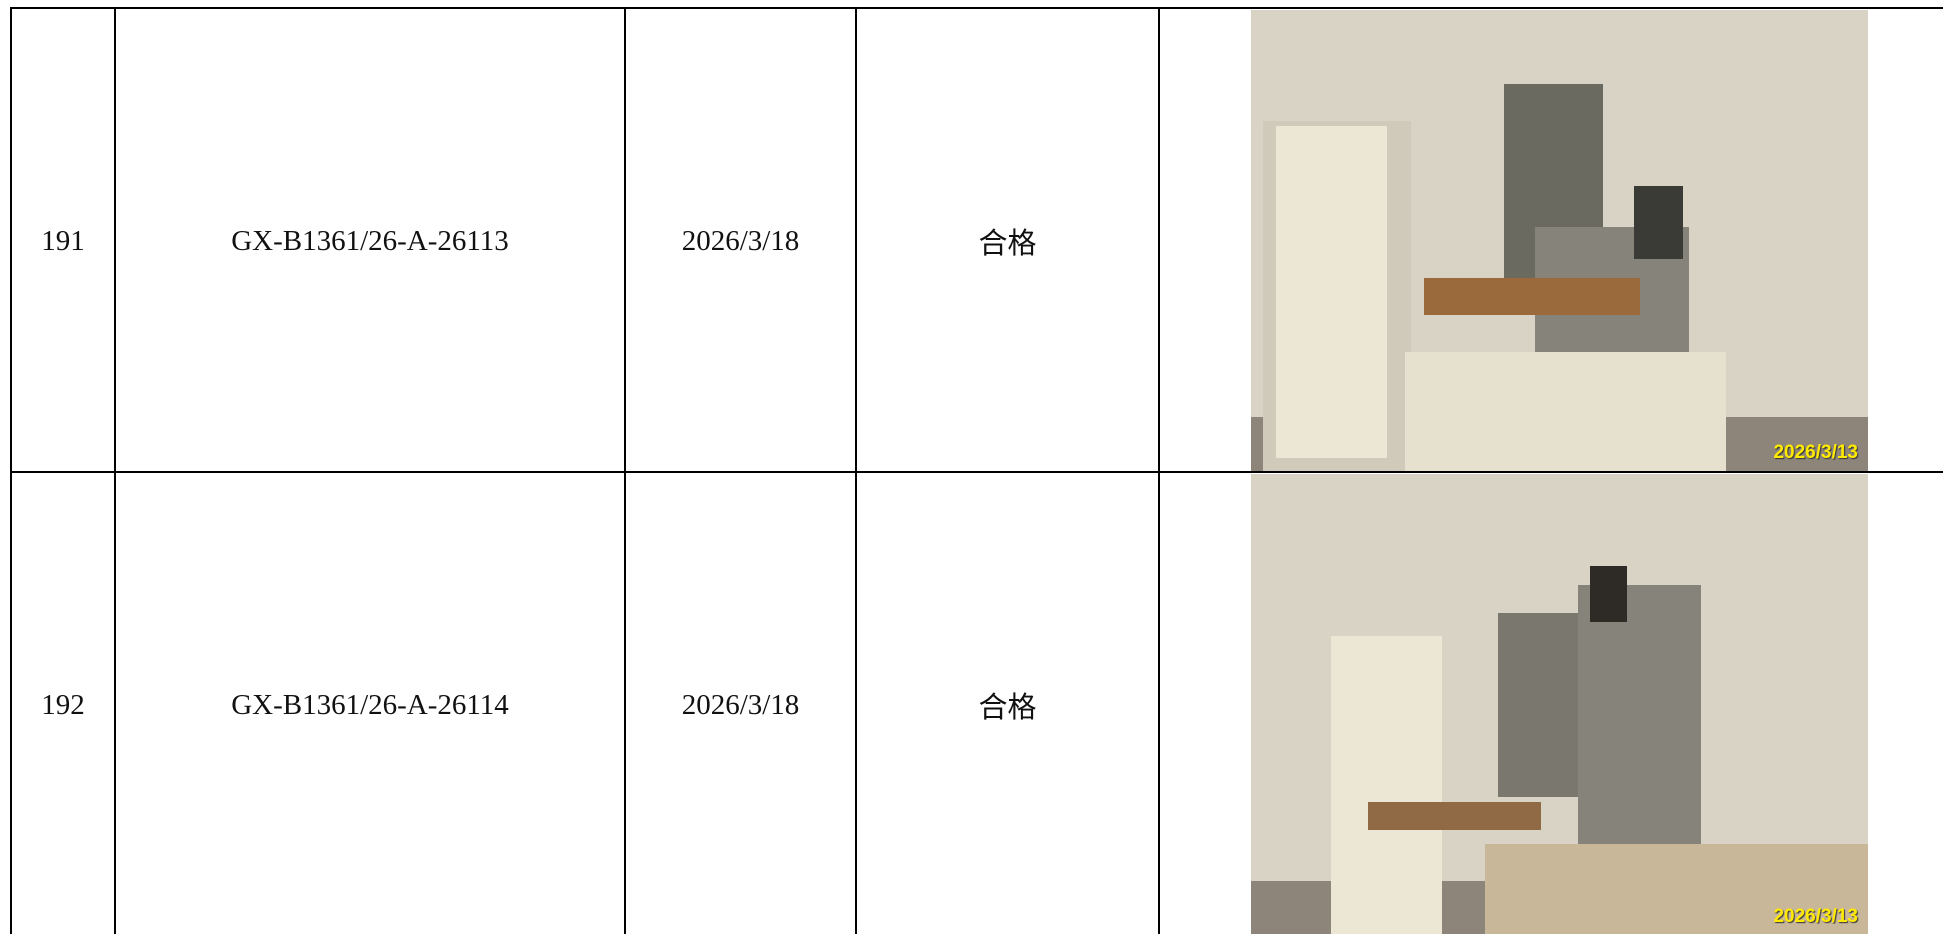 This screenshot has height=934, width=1943. I want to click on cell-code: GX-B1361/26-A-26113, so click(370, 241).